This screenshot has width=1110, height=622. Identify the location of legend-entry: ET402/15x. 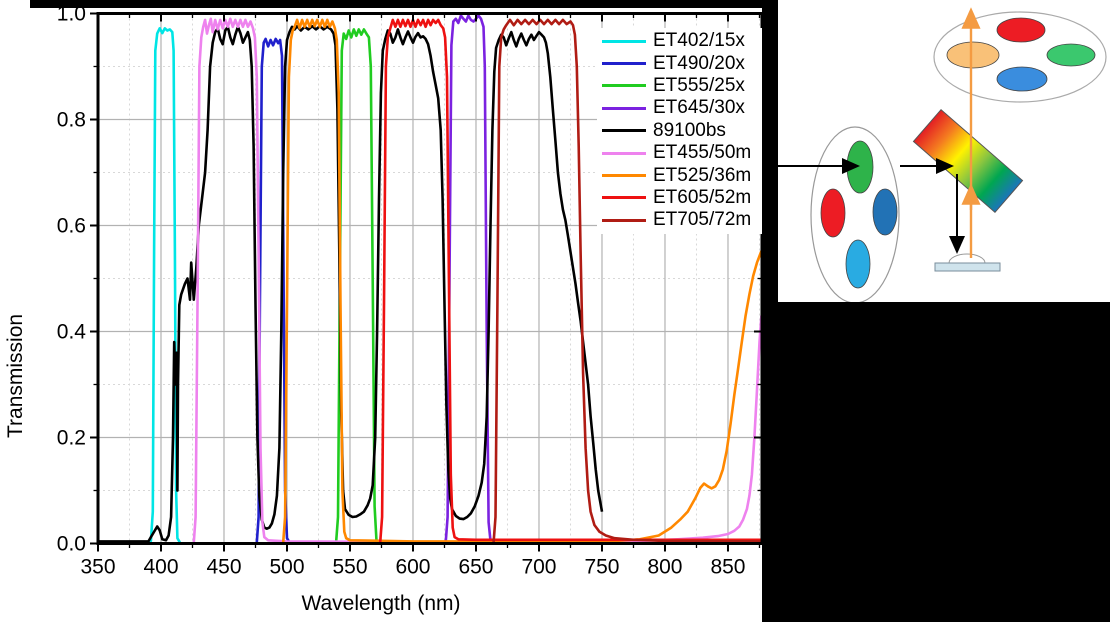
(679, 41).